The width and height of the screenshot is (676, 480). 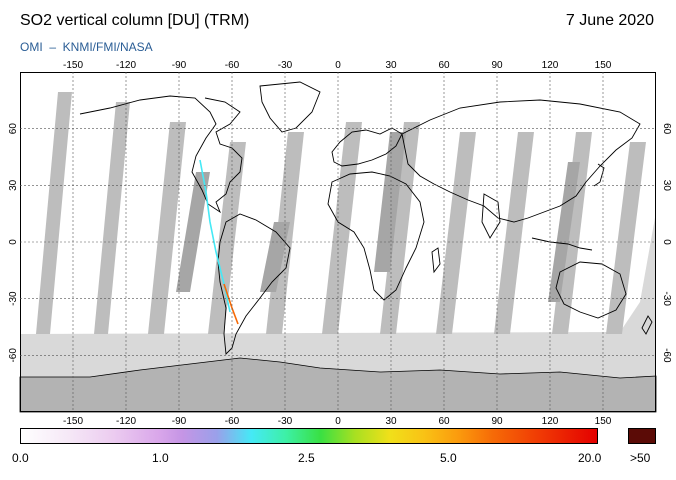 I want to click on lat-tick-label-left: 30, so click(x=13, y=185).